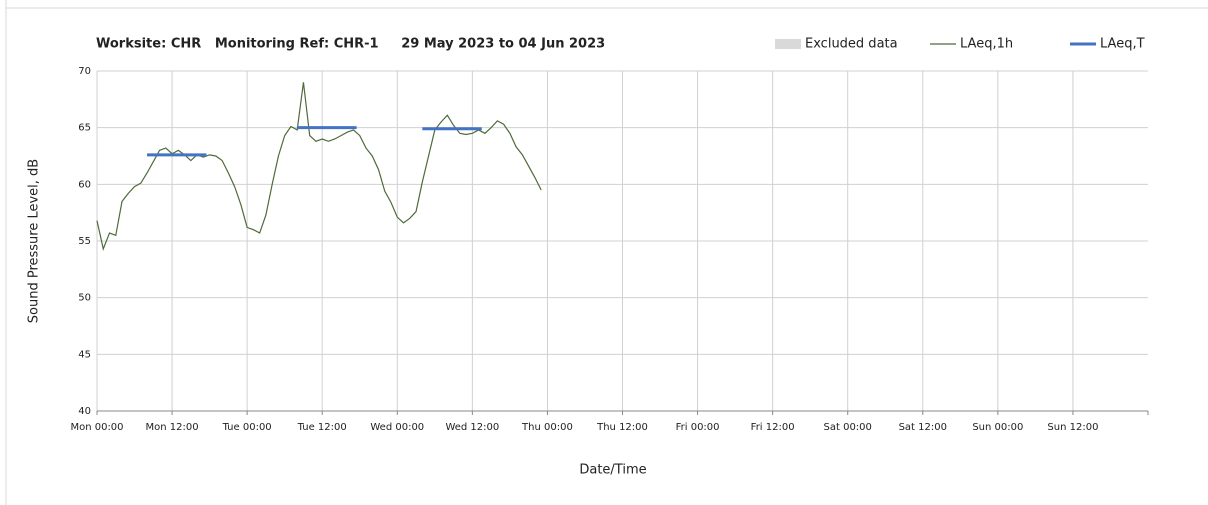  What do you see at coordinates (547, 427) in the screenshot?
I see `x-tick-label: Thu 00:00` at bounding box center [547, 427].